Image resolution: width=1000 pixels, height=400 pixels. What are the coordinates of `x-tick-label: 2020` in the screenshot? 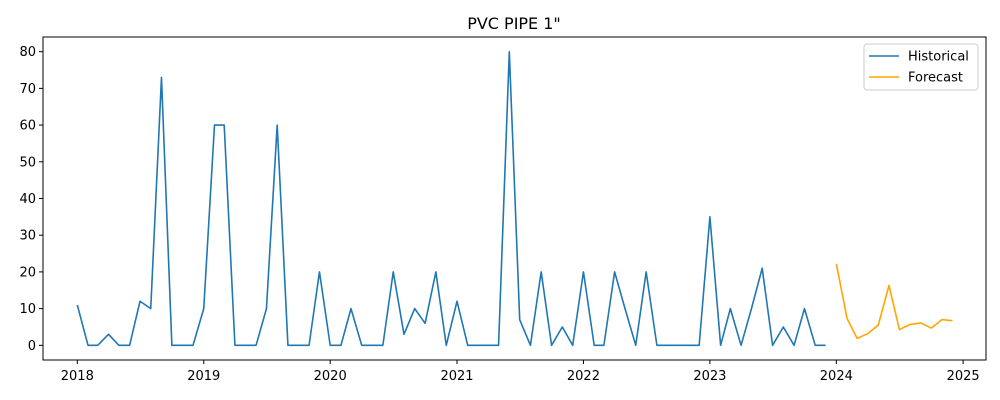 It's located at (330, 376).